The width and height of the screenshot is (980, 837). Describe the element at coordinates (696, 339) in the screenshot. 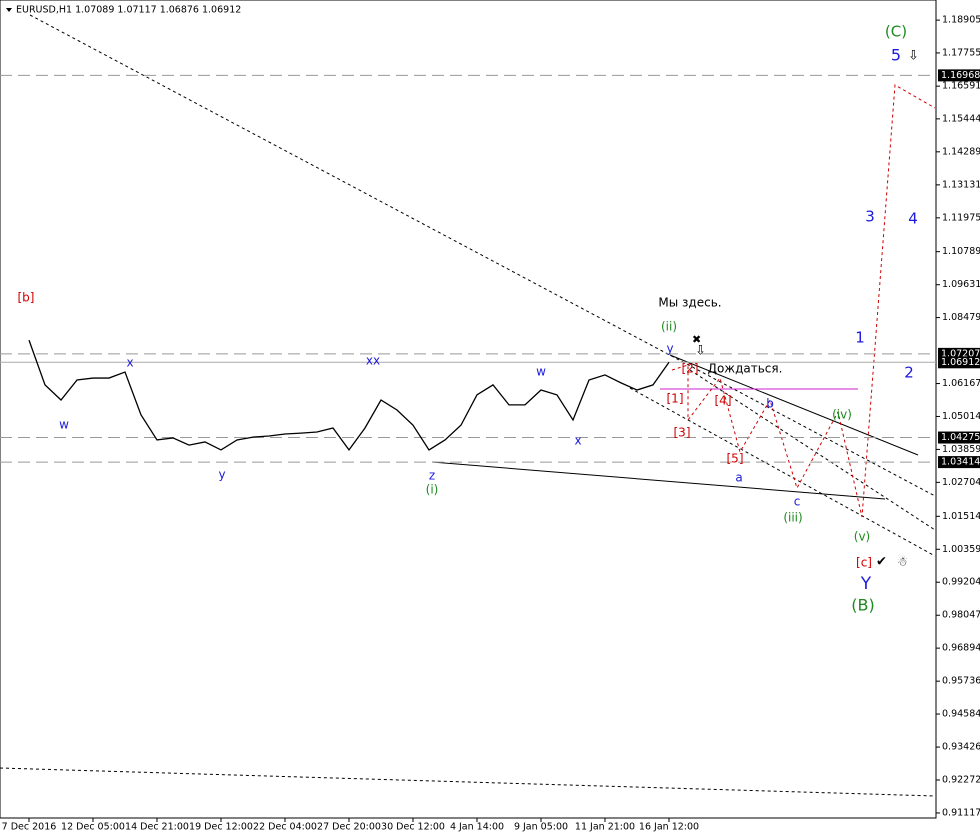

I see `cross-icon: ✖` at that location.